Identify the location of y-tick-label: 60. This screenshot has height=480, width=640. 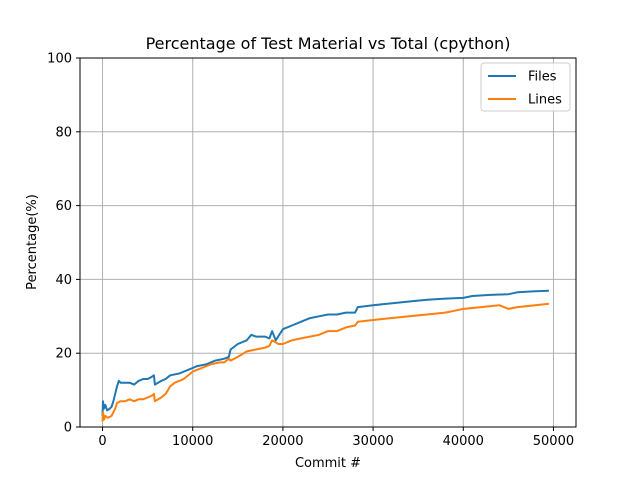
(63, 206).